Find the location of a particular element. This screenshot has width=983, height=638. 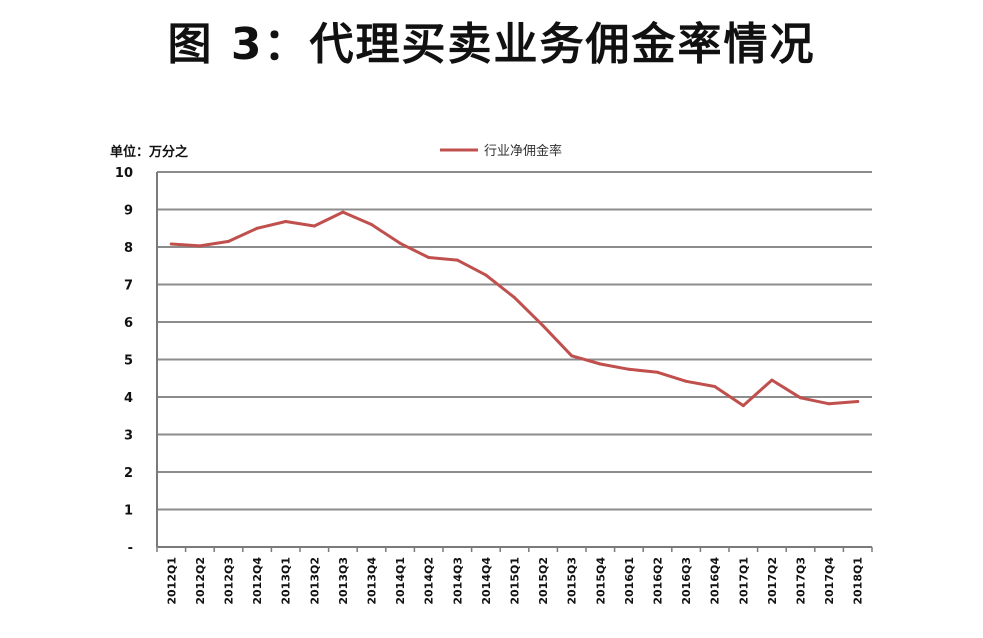

y-tick-label: 2 is located at coordinates (128, 473).